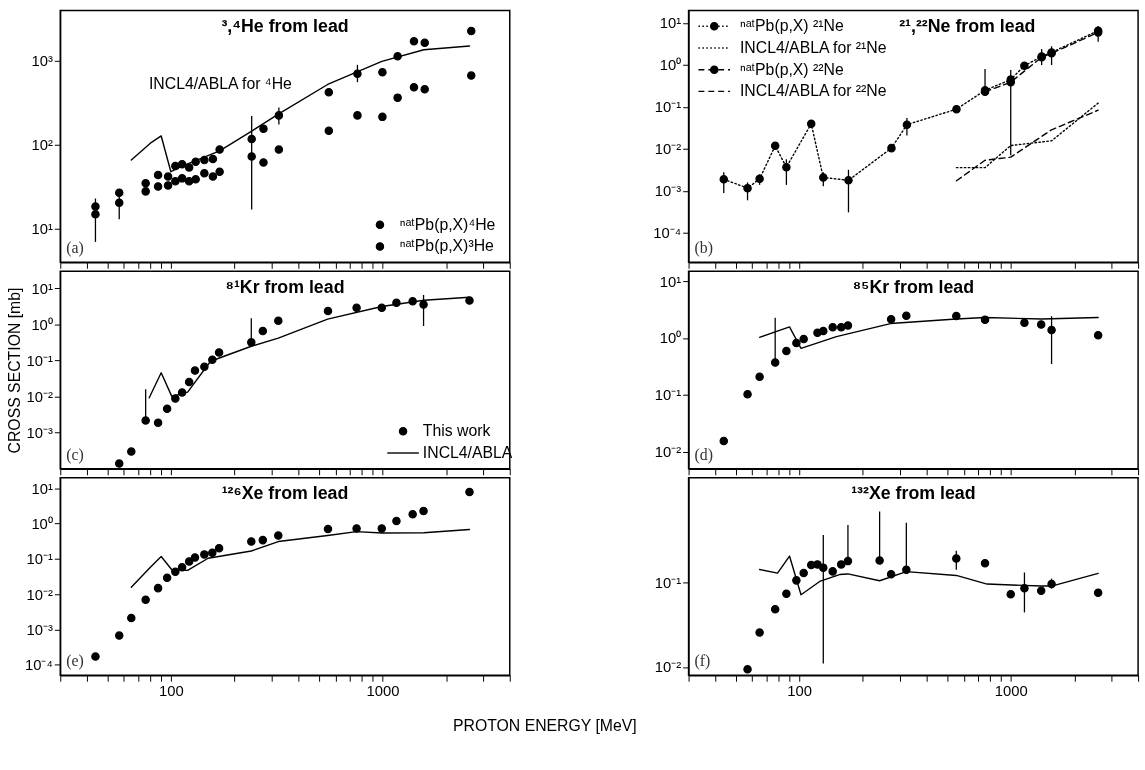  I want to click on x-axis-title: PROTON ENERGY [MeV], so click(544, 726).